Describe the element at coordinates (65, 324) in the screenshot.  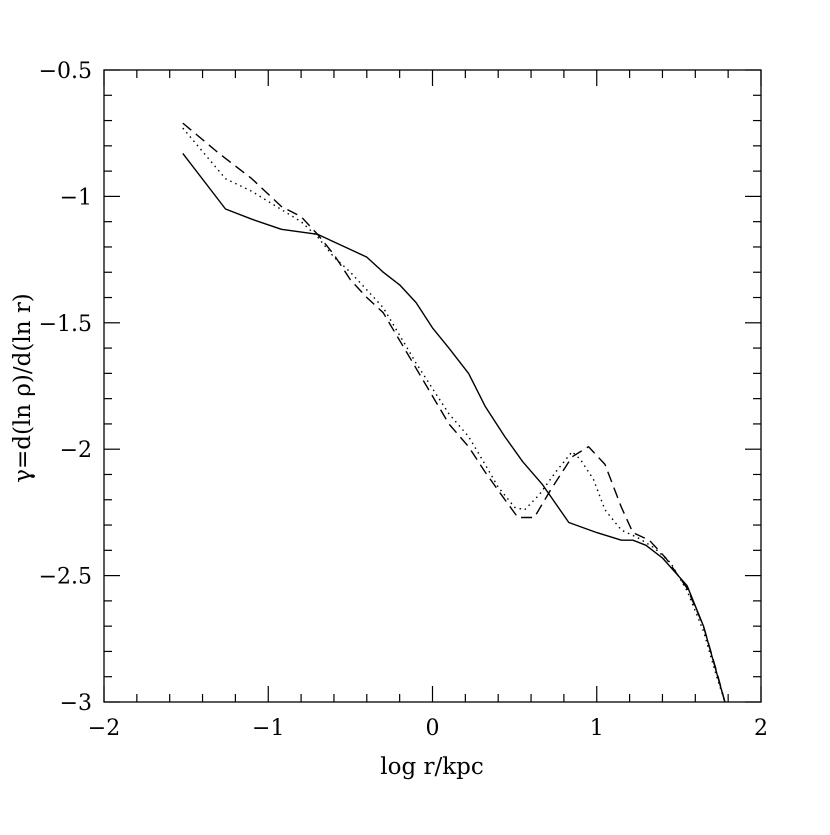
I see `y-tick-label: −1.5` at that location.